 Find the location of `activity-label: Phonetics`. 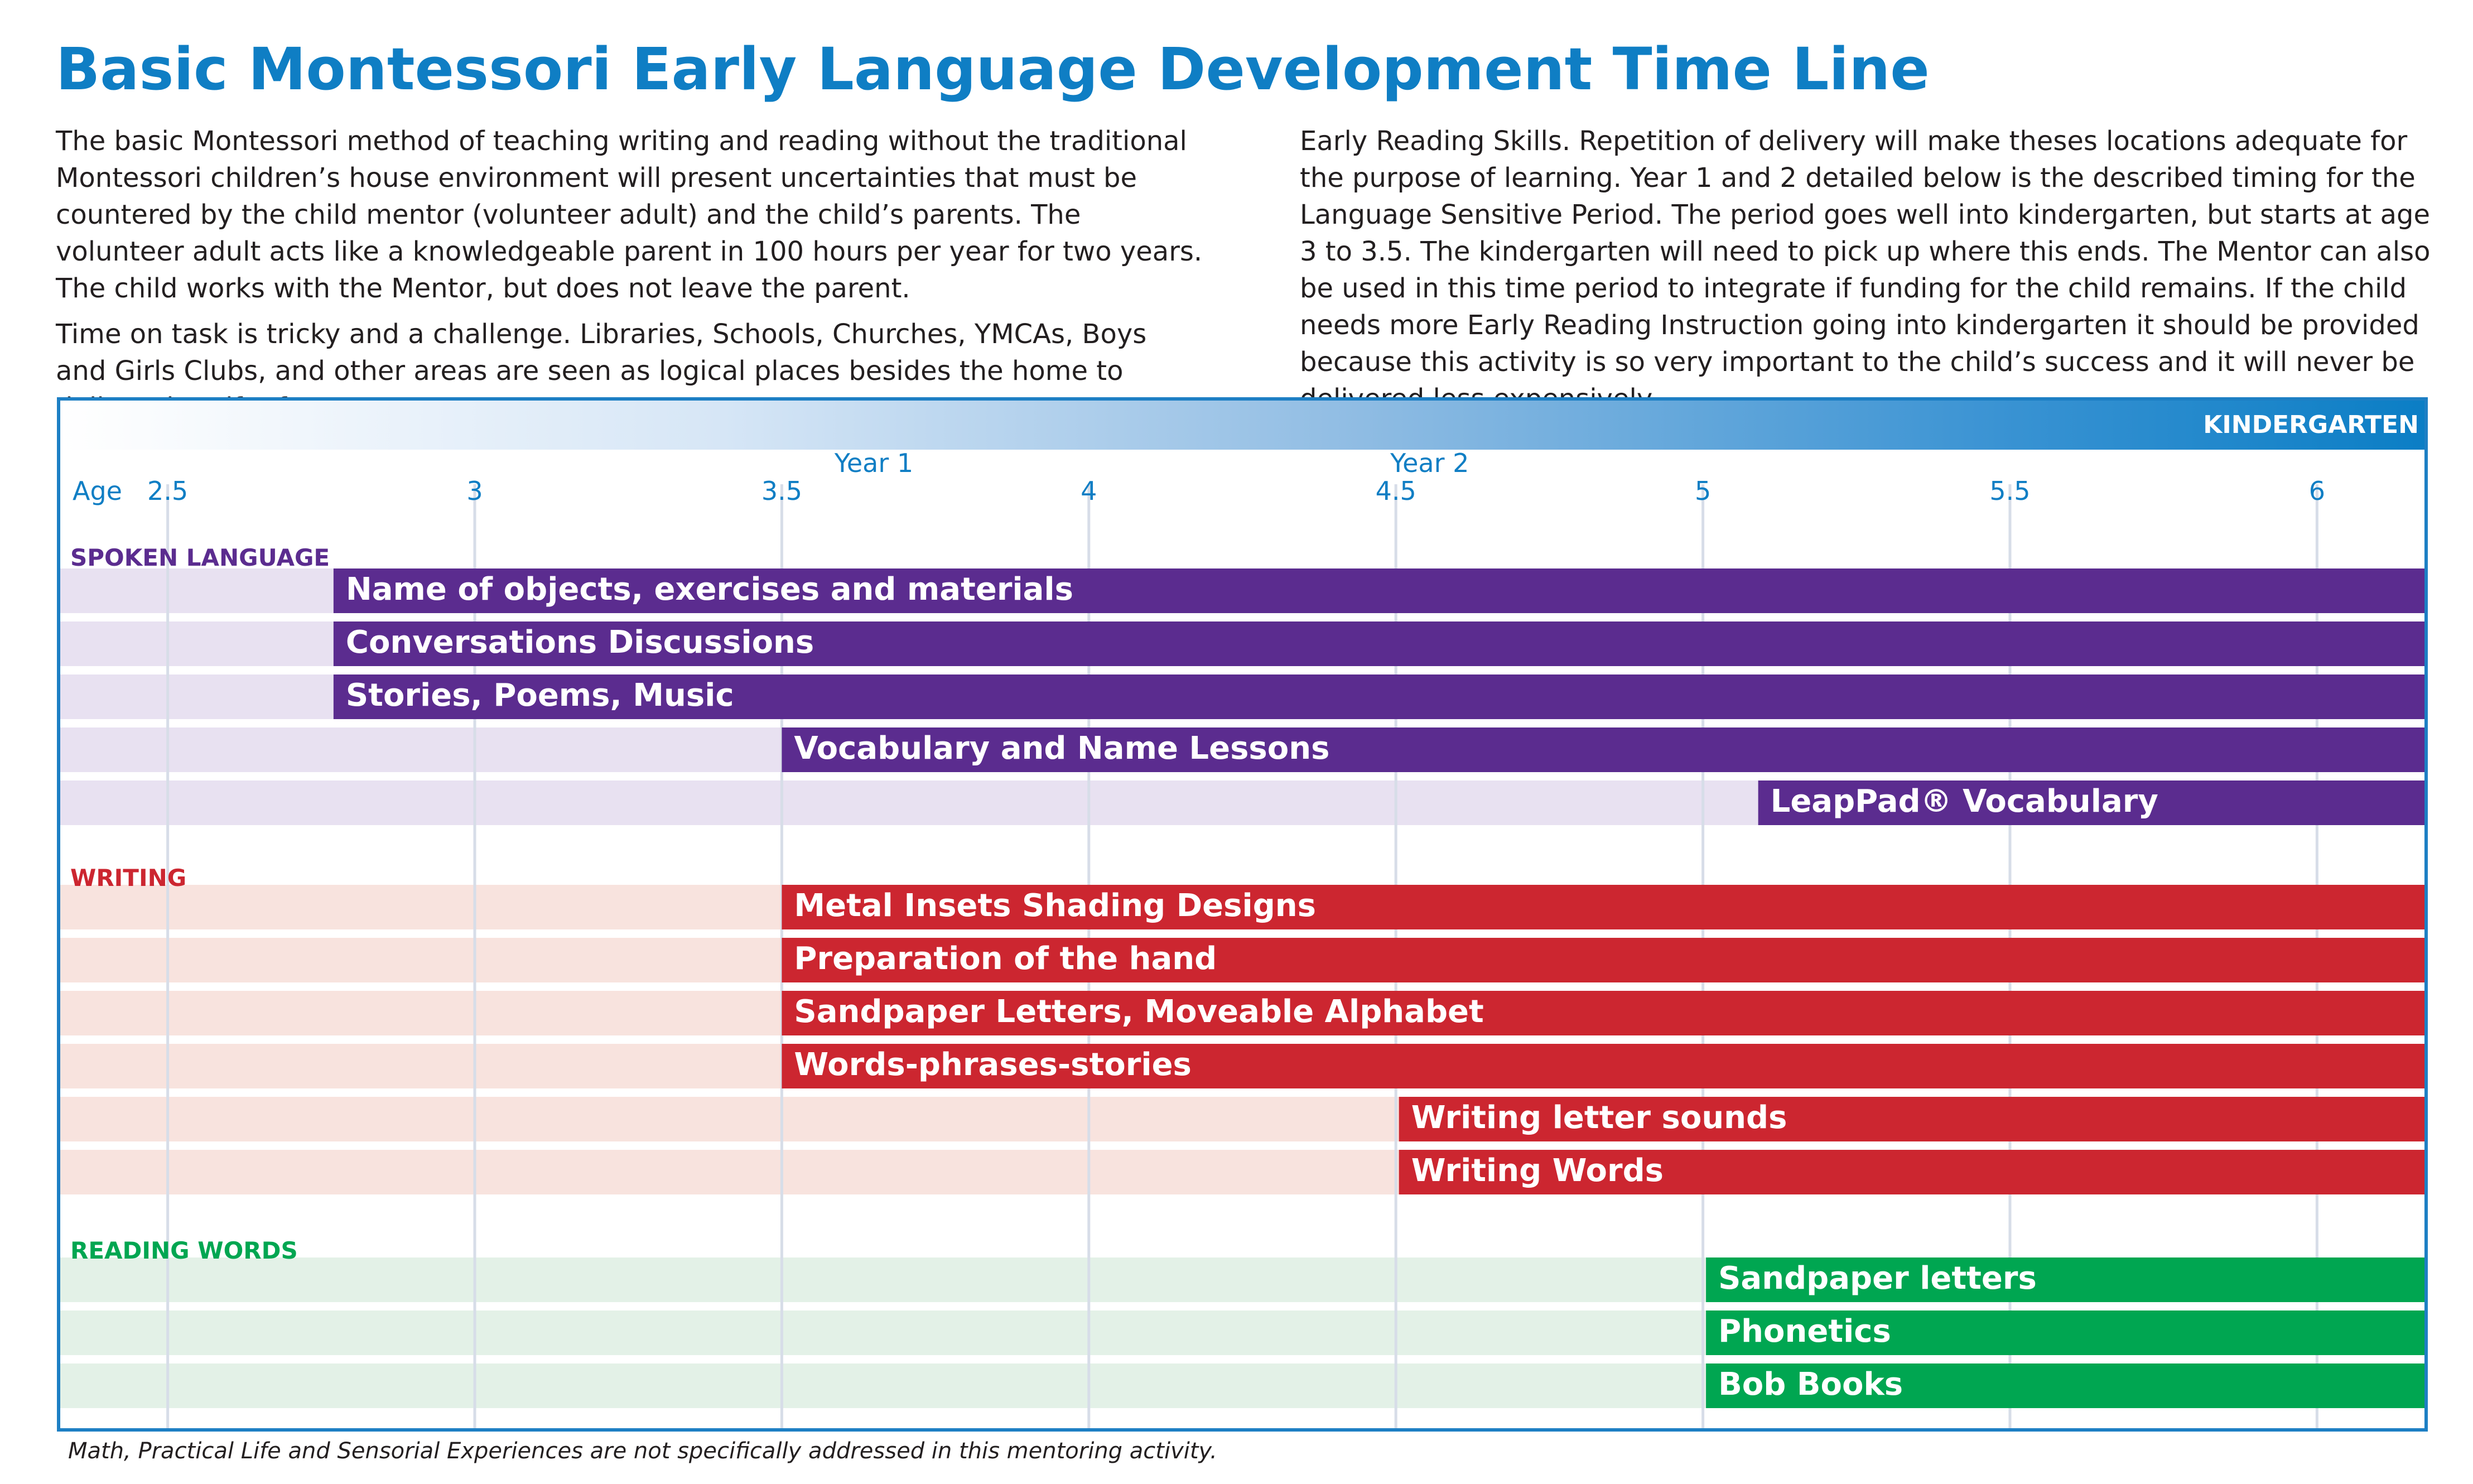

activity-label: Phonetics is located at coordinates (1804, 1331).